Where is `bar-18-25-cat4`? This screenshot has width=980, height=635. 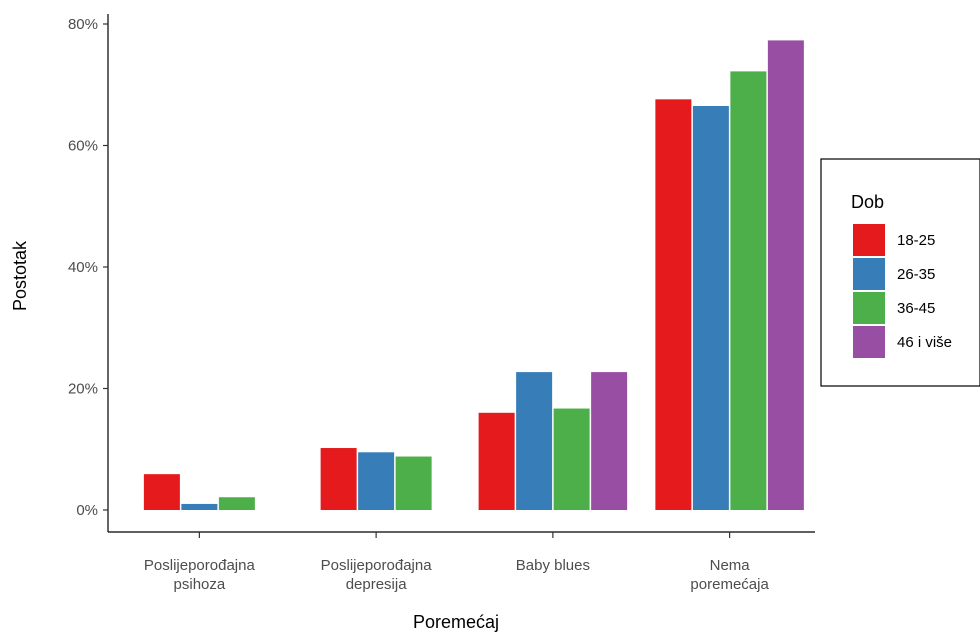
bar-18-25-cat4 is located at coordinates (673, 304).